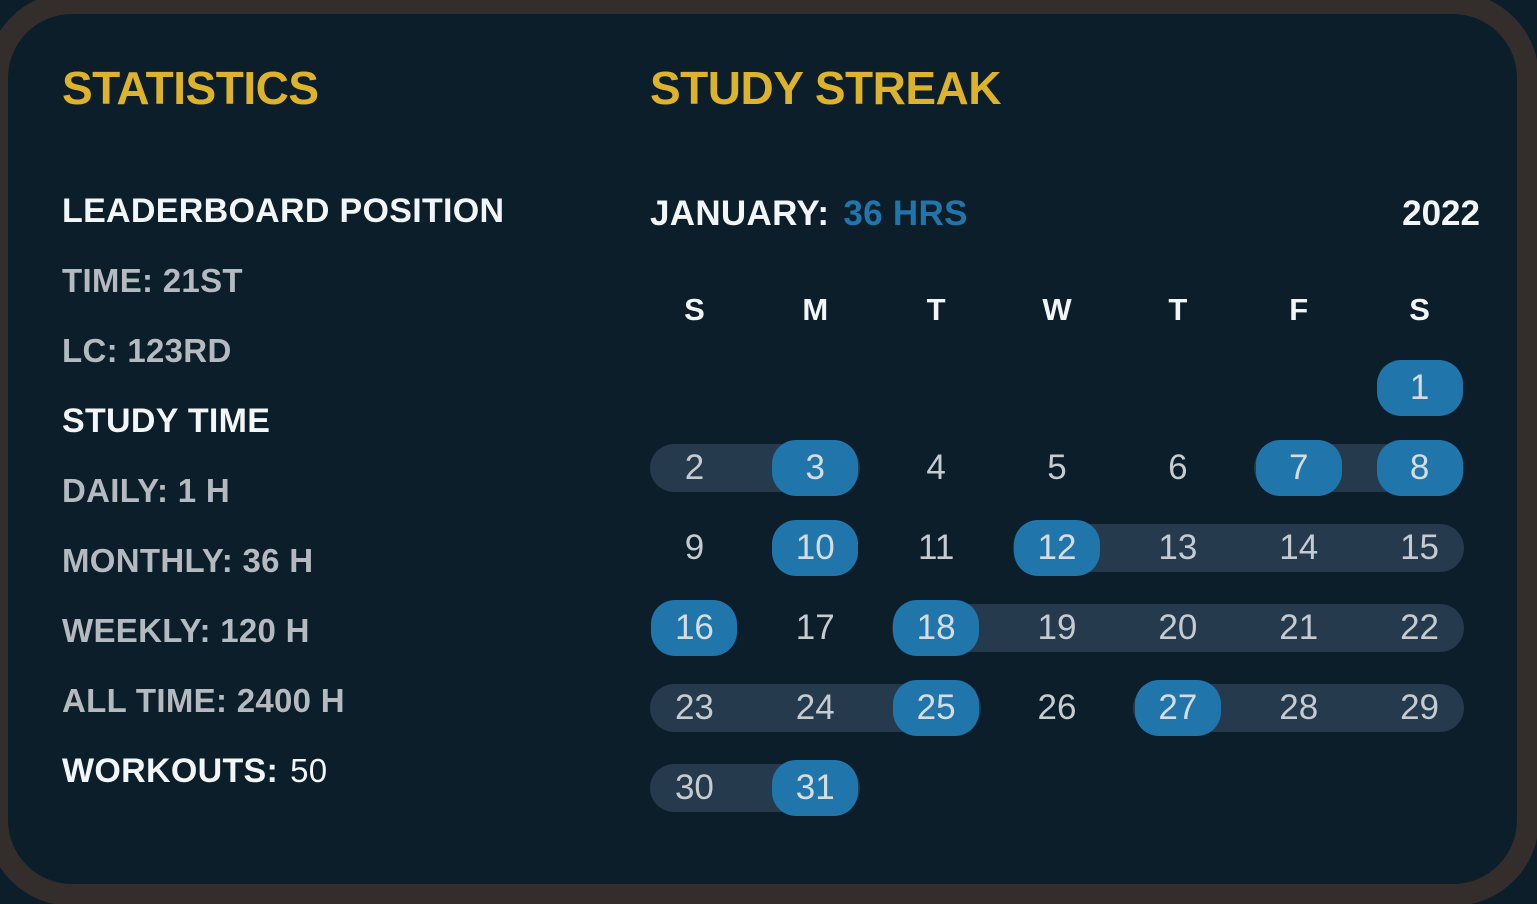 Image resolution: width=1537 pixels, height=904 pixels. I want to click on calendar-day-active: 31, so click(815, 788).